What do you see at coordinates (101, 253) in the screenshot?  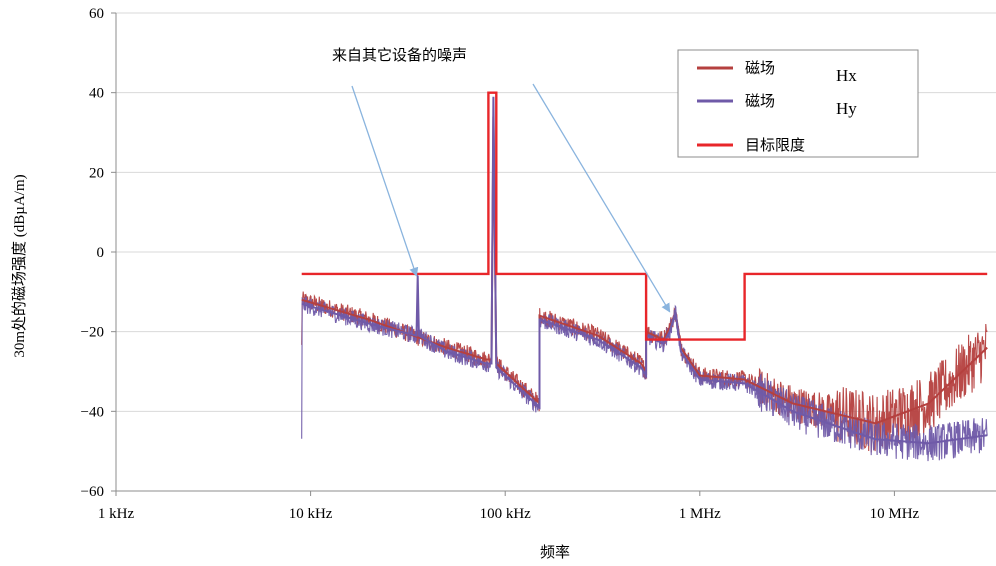 I see `y-tick-label: 0` at bounding box center [101, 253].